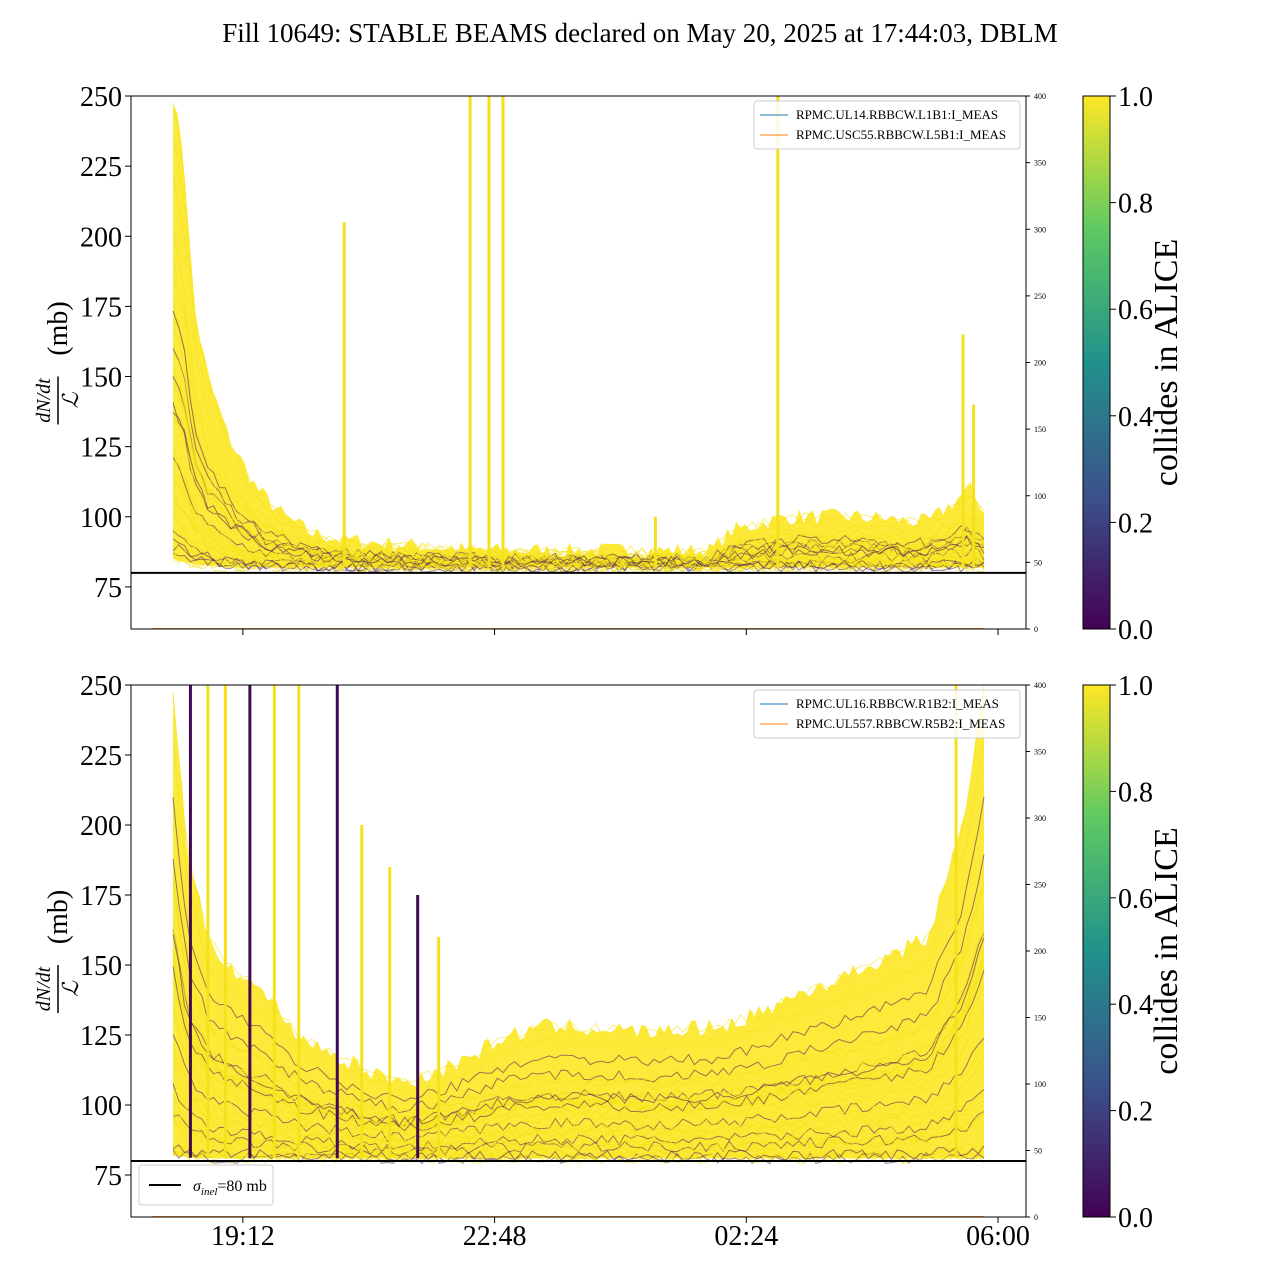  Describe the element at coordinates (1135, 899) in the screenshot. I see `bottom-colorbar-tick-label: 0.6` at that location.